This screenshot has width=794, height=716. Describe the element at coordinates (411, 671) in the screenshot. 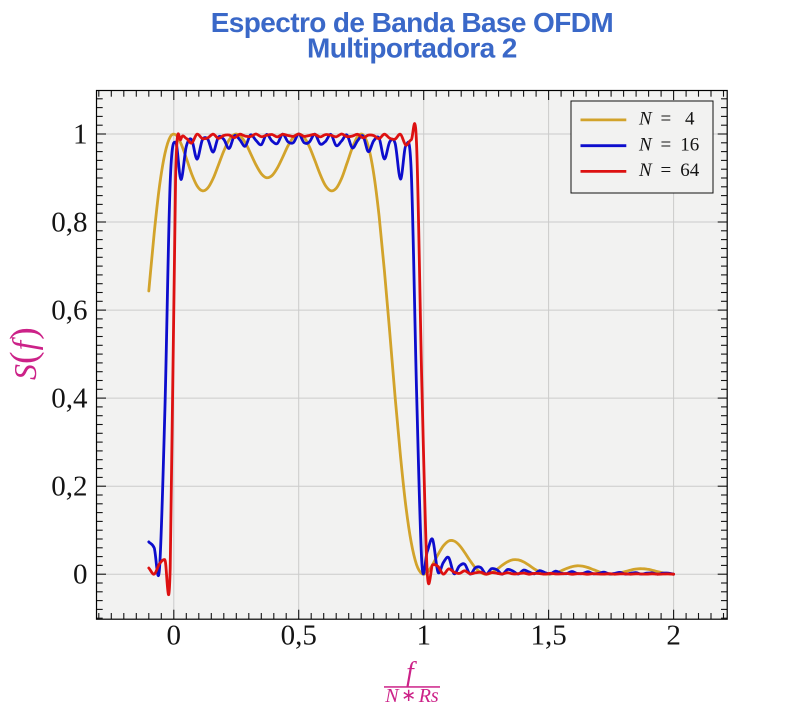

I see `svg-text: f` at that location.